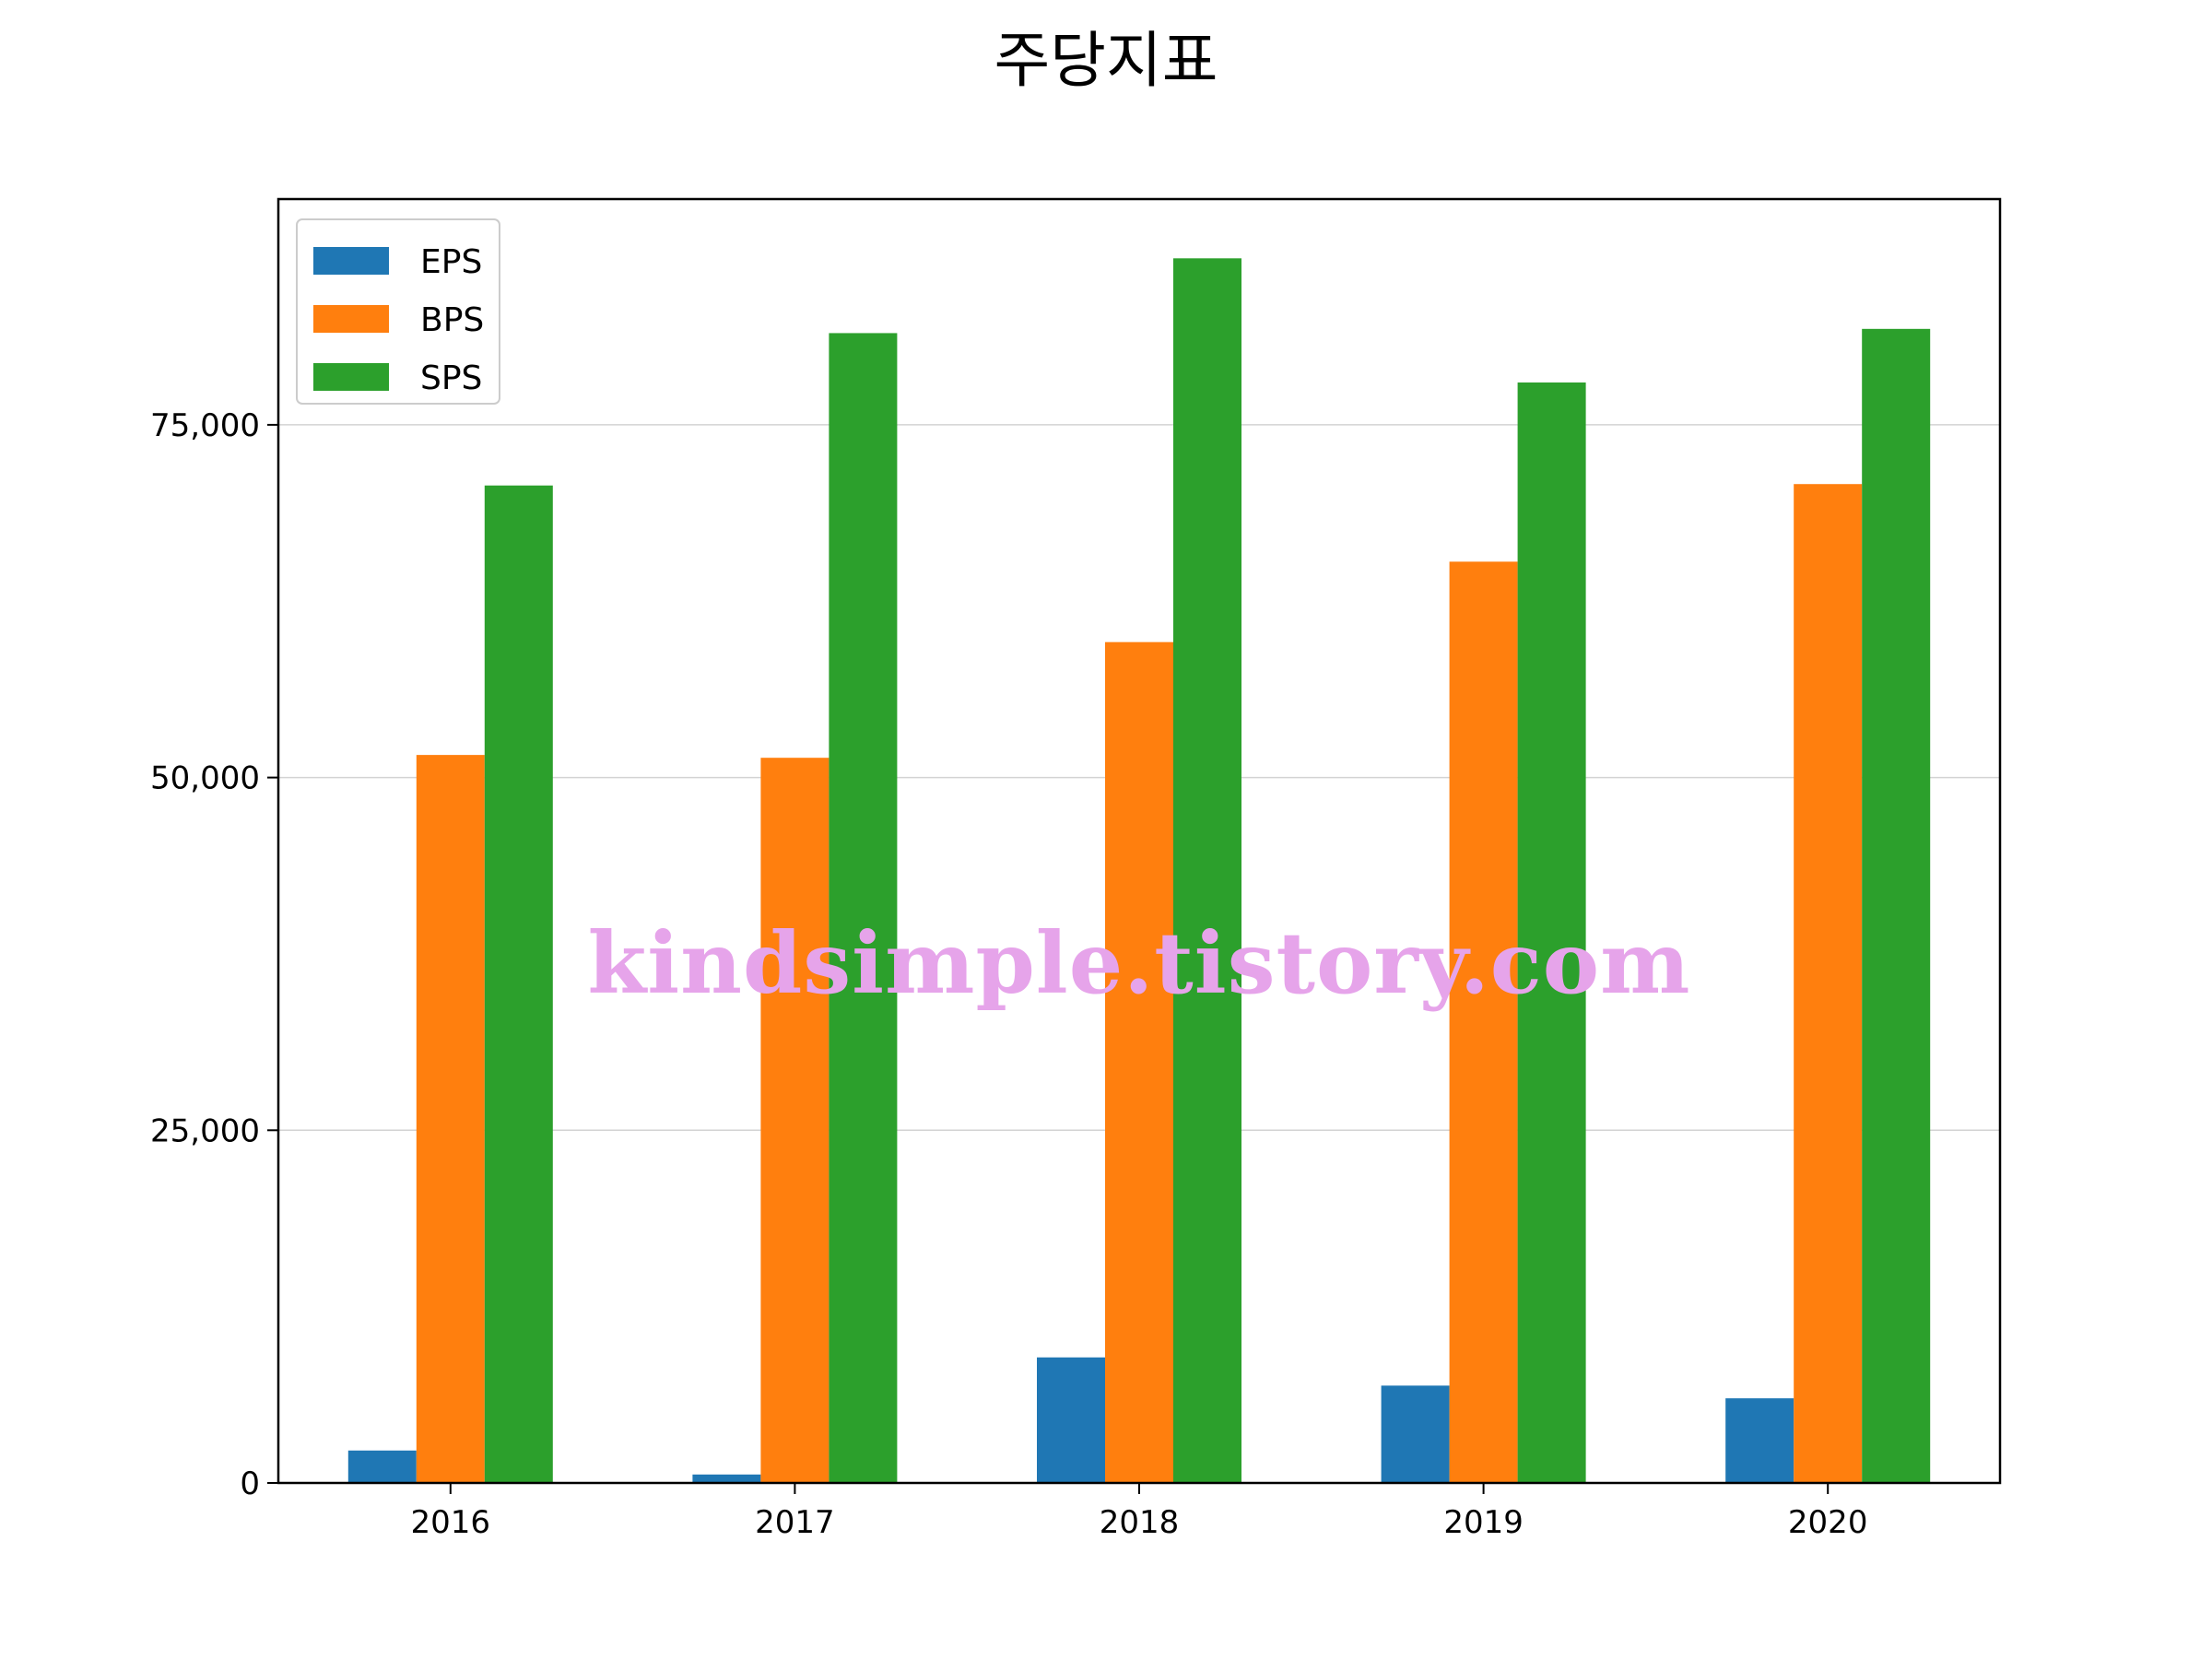 This screenshot has width=2212, height=1659. Describe the element at coordinates (382, 1466) in the screenshot. I see `bar-eps-2016` at that location.